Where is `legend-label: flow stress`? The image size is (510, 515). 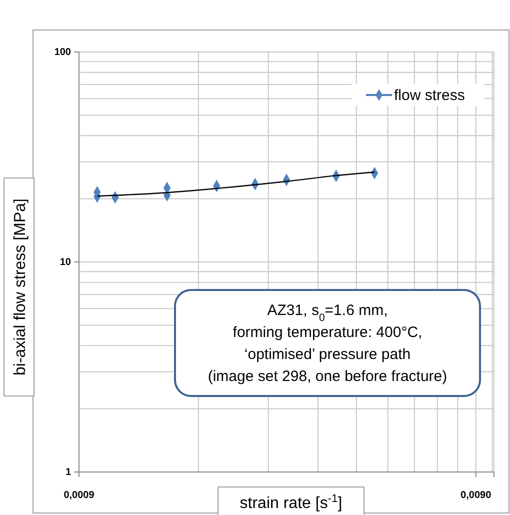
legend-label: flow stress is located at coordinates (429, 95).